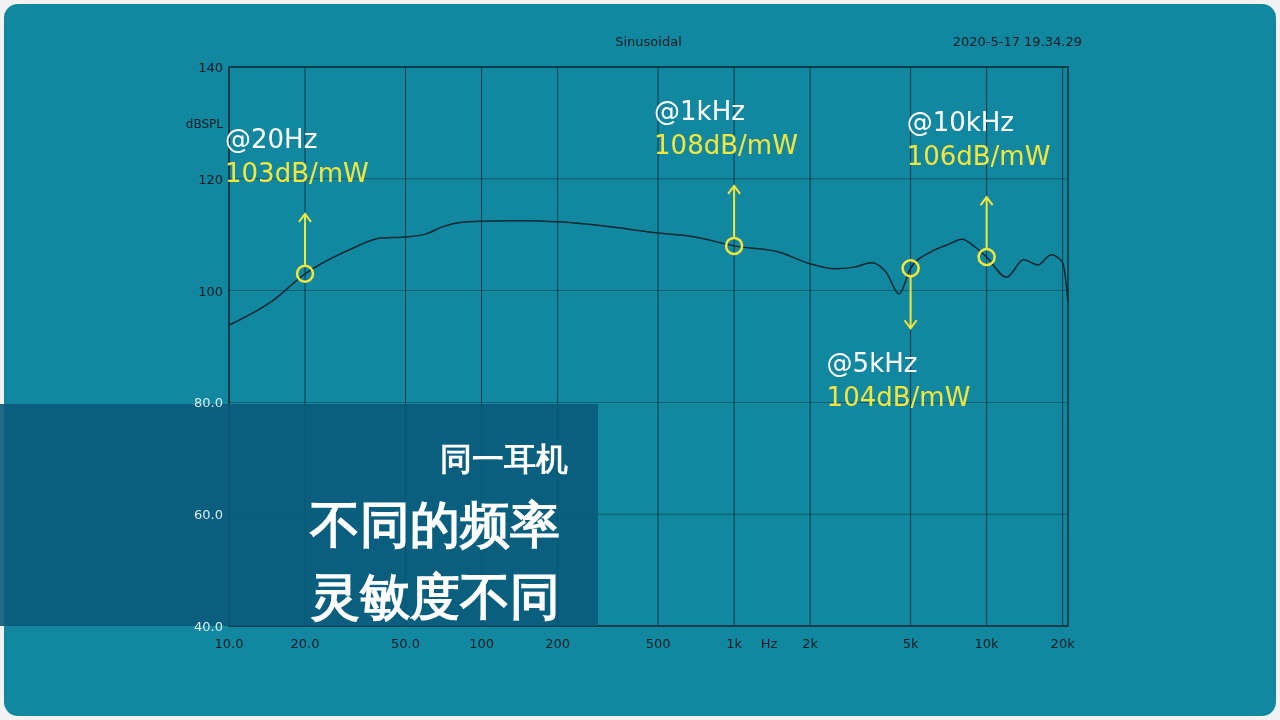  What do you see at coordinates (435, 597) in the screenshot?
I see `annotation: 灵敏度不同` at bounding box center [435, 597].